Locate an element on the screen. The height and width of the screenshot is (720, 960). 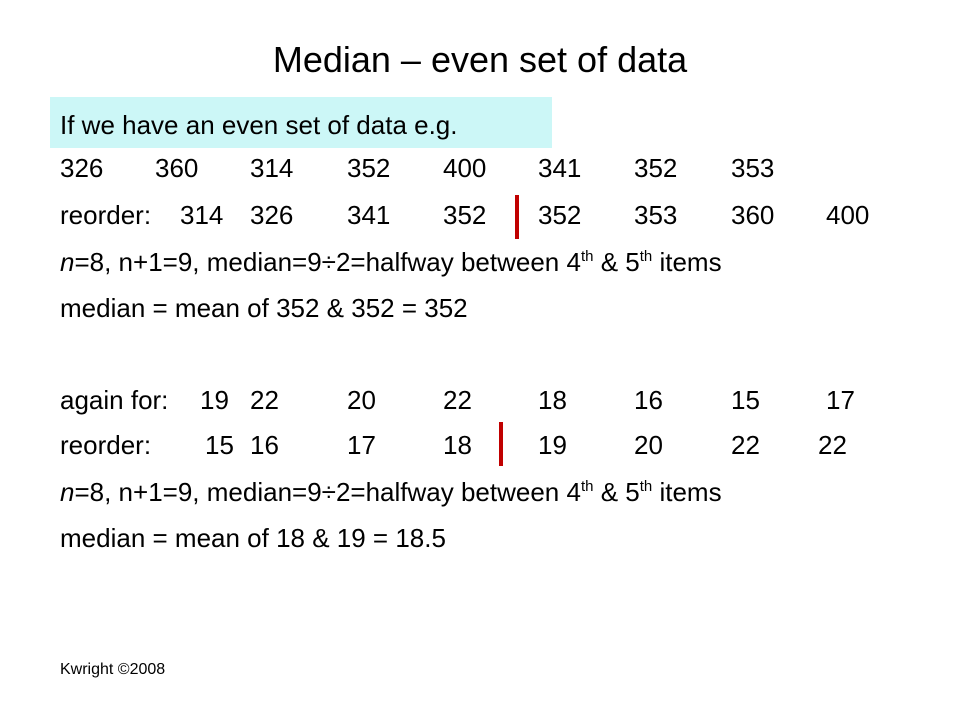
intro: If we have an even set of data e.g. is located at coordinates (259, 125).